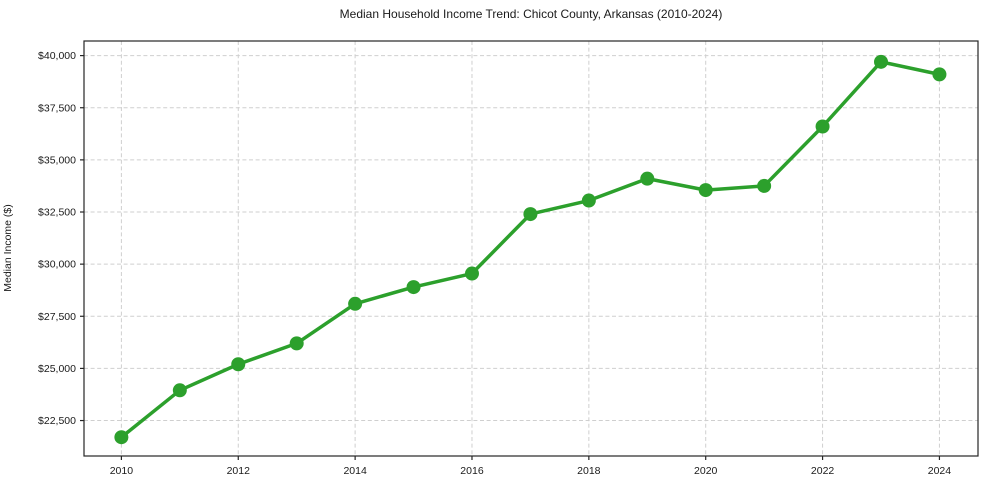 The width and height of the screenshot is (989, 490). Describe the element at coordinates (57, 369) in the screenshot. I see `y-tick-label: $25,000` at that location.